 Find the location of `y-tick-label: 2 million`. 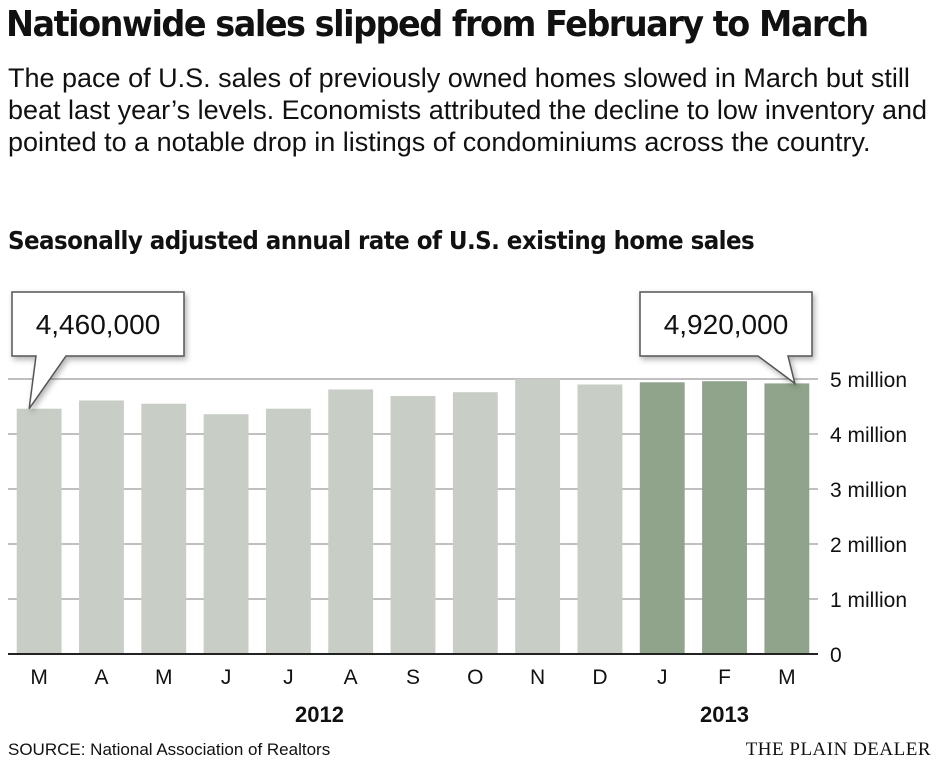

y-tick-label: 2 million is located at coordinates (868, 545).